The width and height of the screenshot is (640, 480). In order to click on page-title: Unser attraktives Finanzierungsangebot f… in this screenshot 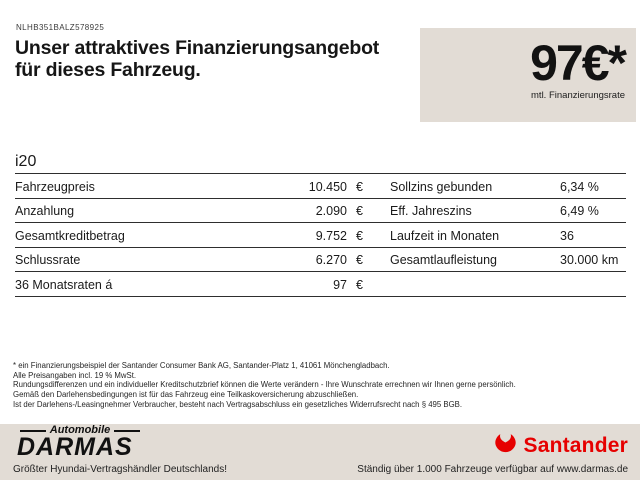, I will do `click(197, 59)`.